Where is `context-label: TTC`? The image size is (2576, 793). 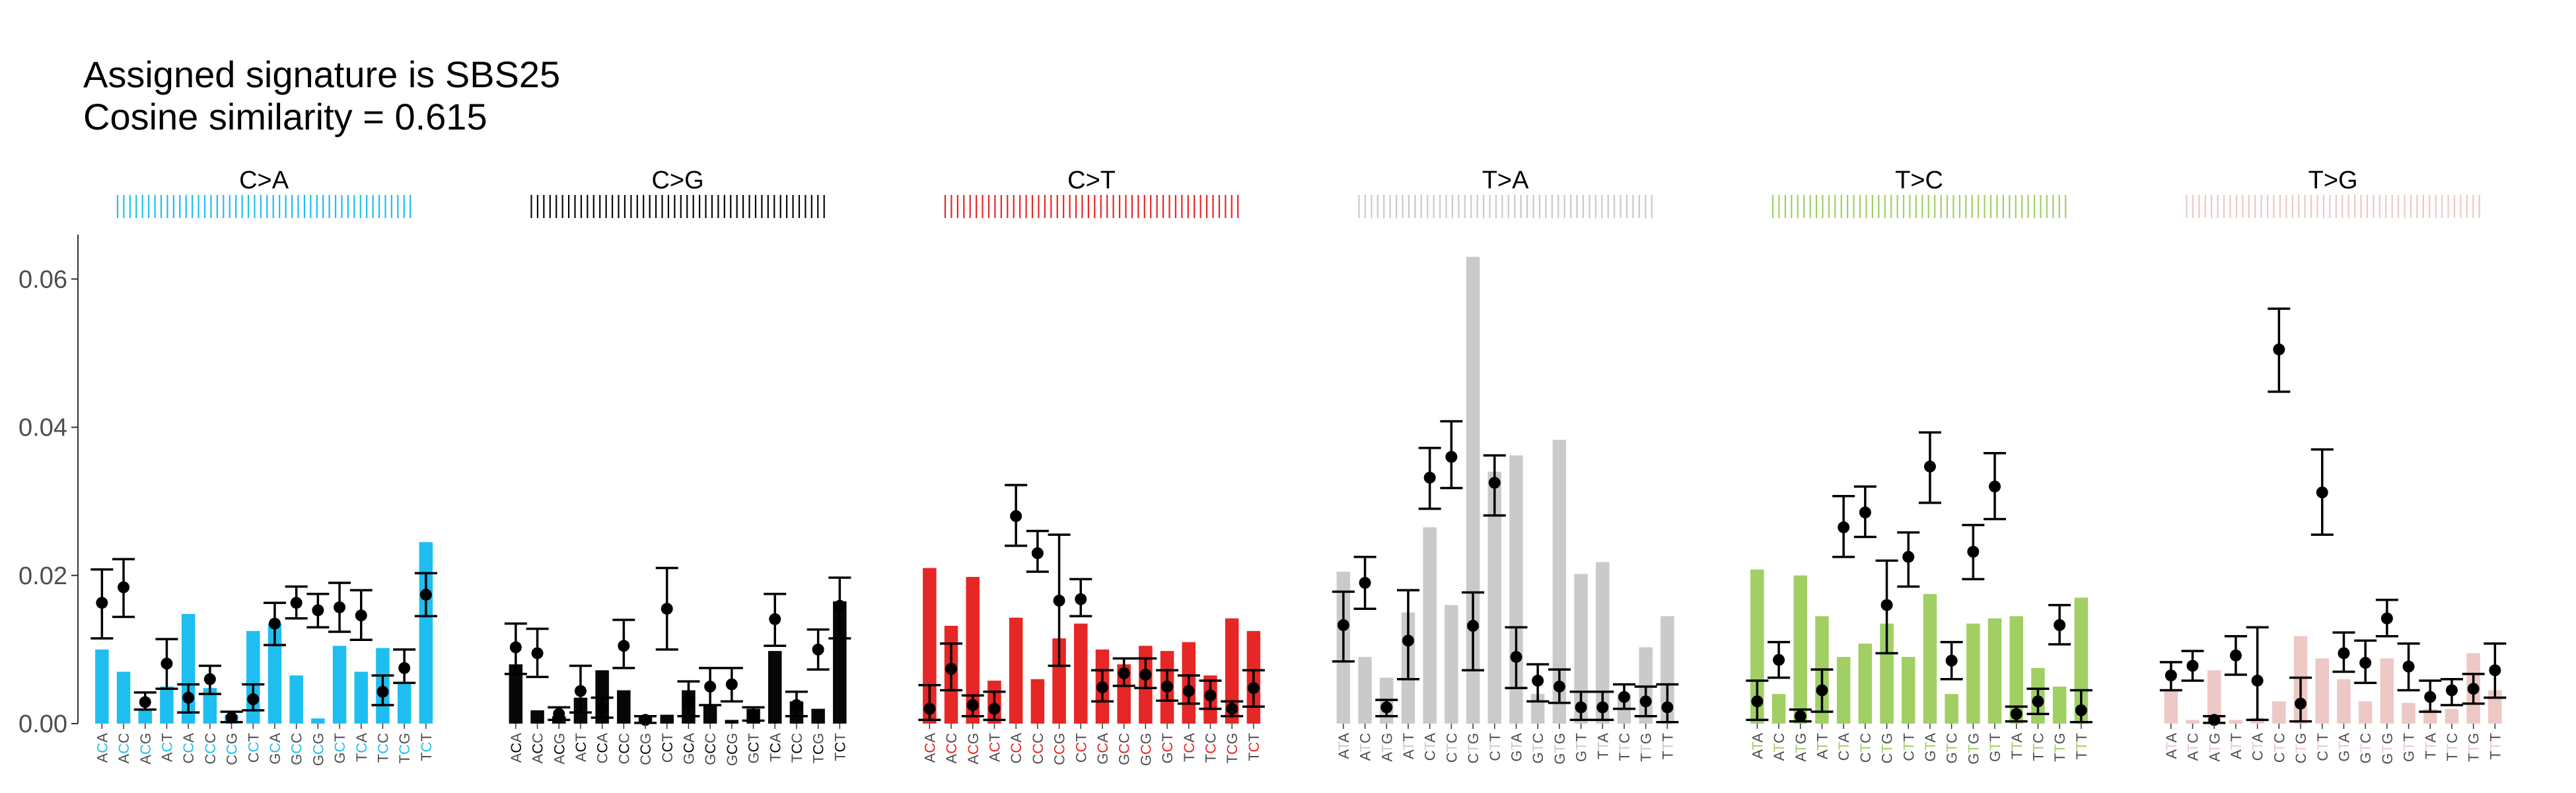
context-label: TTC is located at coordinates (1625, 747).